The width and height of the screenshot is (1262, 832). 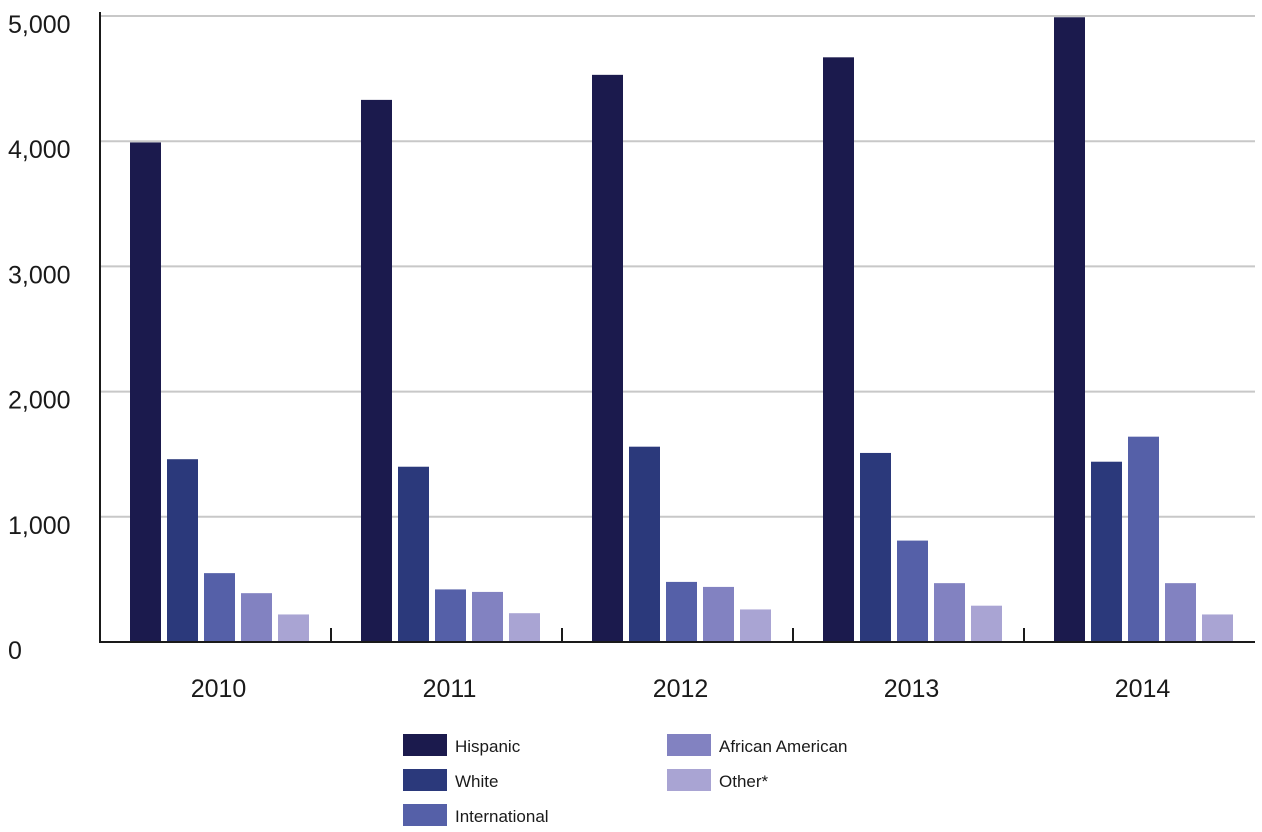 What do you see at coordinates (502, 816) in the screenshot?
I see `legend-label-international: International` at bounding box center [502, 816].